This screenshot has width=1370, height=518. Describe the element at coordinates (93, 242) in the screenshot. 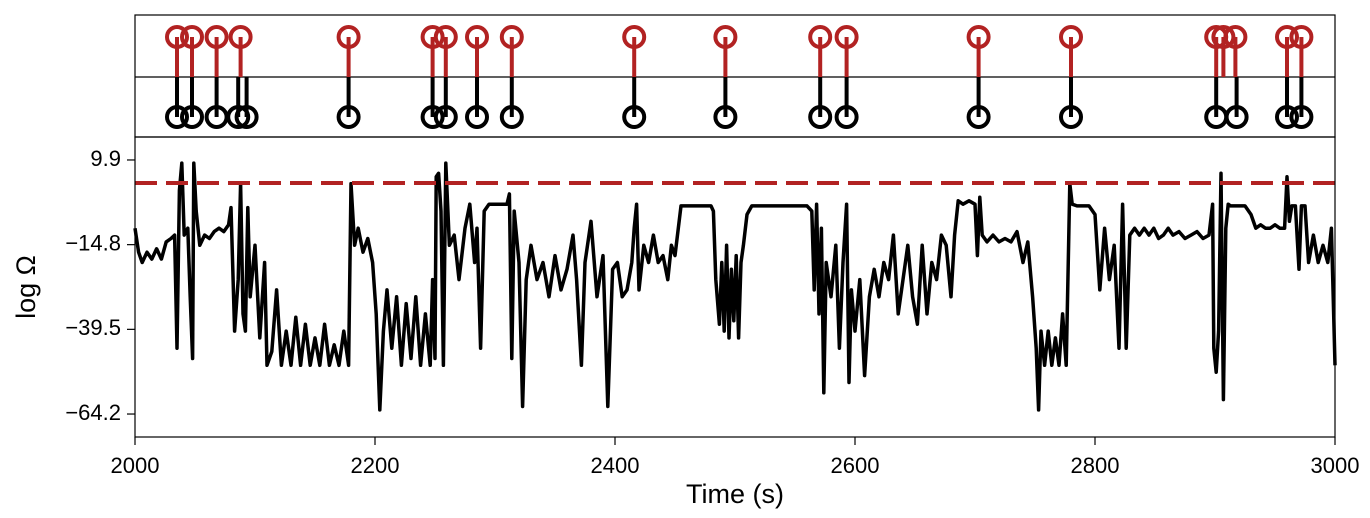

I see `y-tick-label: −14.8` at that location.